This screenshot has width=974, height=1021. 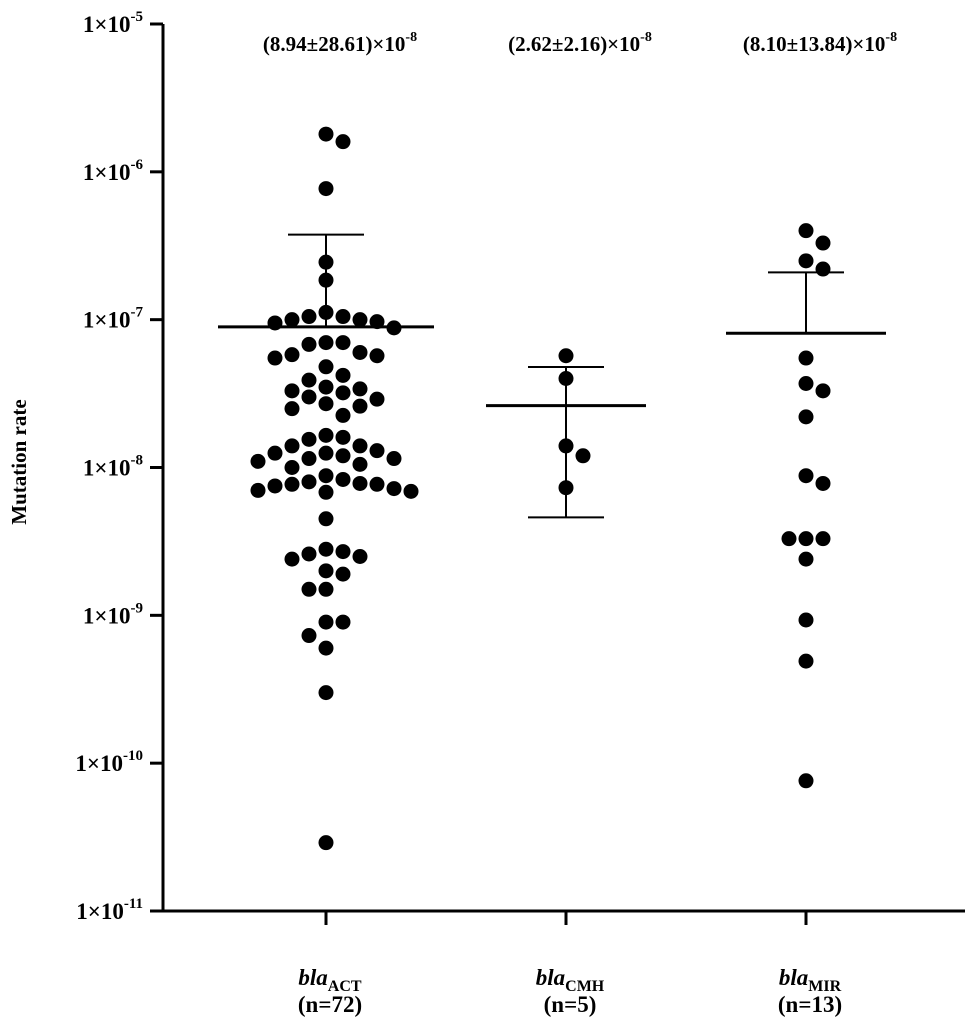 I want to click on group-annotation: (8.10±13.84)×10-8, so click(x=820, y=43).